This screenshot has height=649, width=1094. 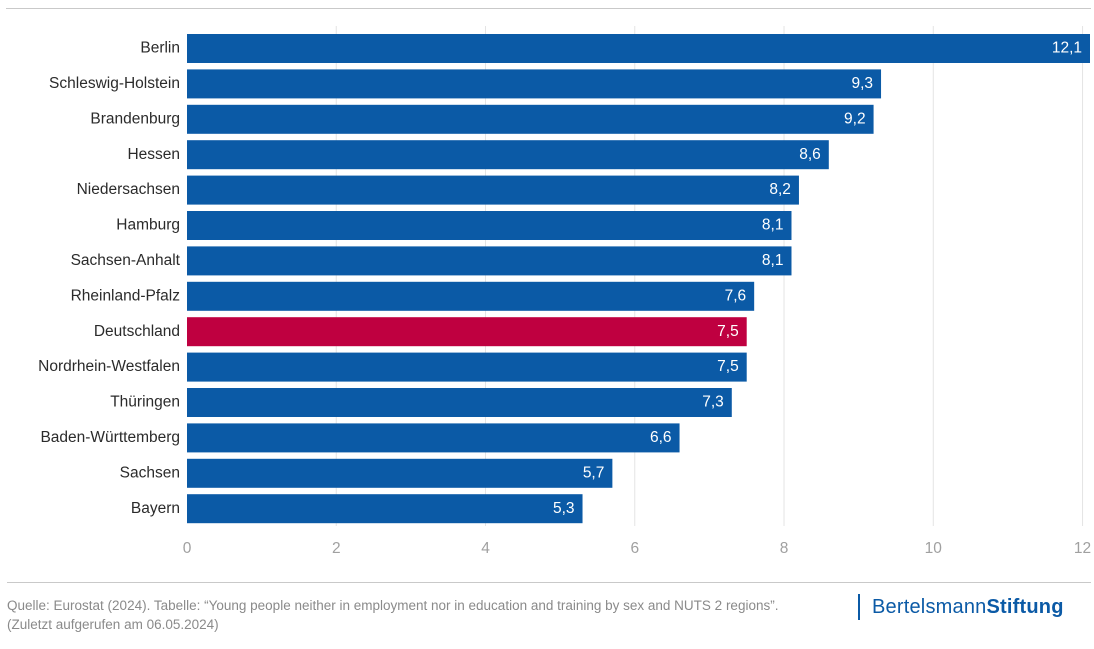 What do you see at coordinates (187, 548) in the screenshot?
I see `x-tick-label: 0` at bounding box center [187, 548].